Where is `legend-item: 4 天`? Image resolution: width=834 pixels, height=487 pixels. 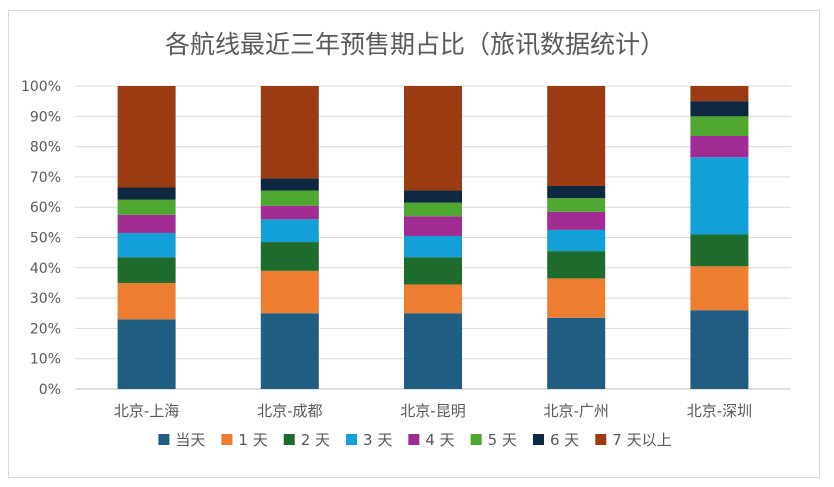
legend-item: 4 天 is located at coordinates (431, 440).